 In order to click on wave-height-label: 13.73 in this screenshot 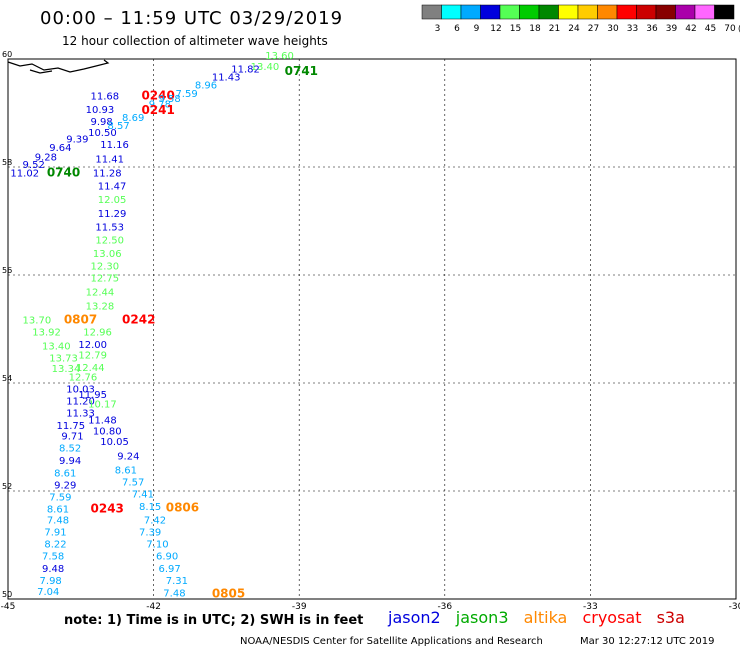, I will do `click(63, 358)`.